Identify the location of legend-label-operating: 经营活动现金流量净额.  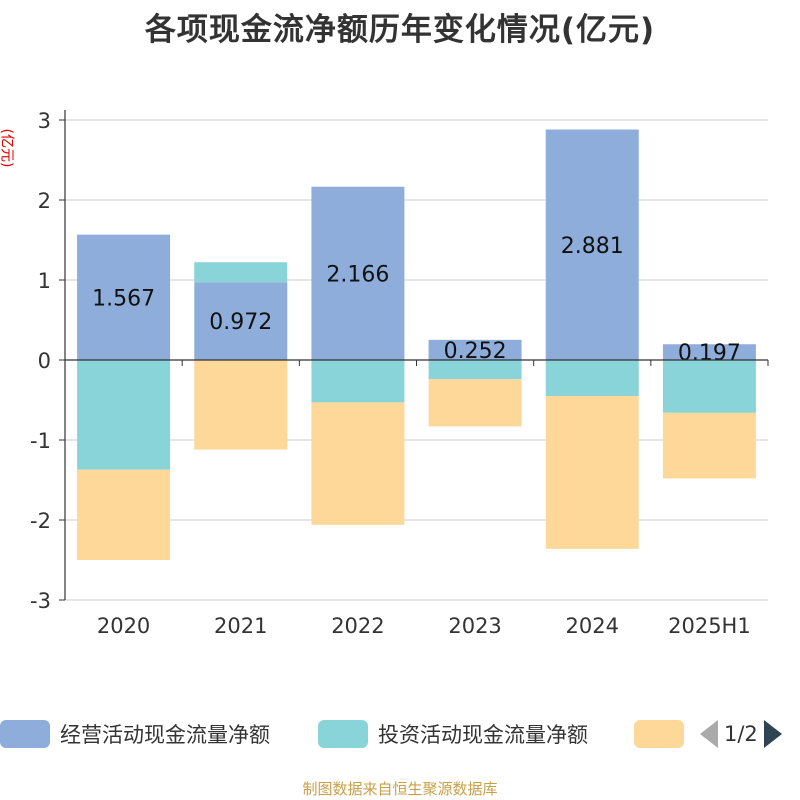
(165, 735).